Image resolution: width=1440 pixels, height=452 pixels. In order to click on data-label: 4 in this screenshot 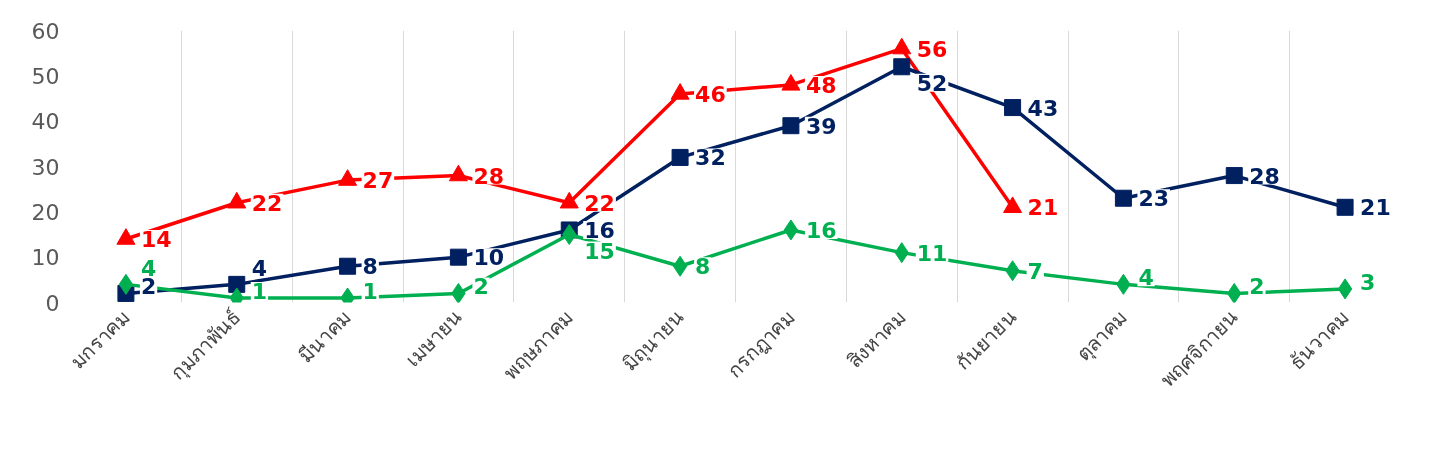, I will do `click(1146, 278)`.